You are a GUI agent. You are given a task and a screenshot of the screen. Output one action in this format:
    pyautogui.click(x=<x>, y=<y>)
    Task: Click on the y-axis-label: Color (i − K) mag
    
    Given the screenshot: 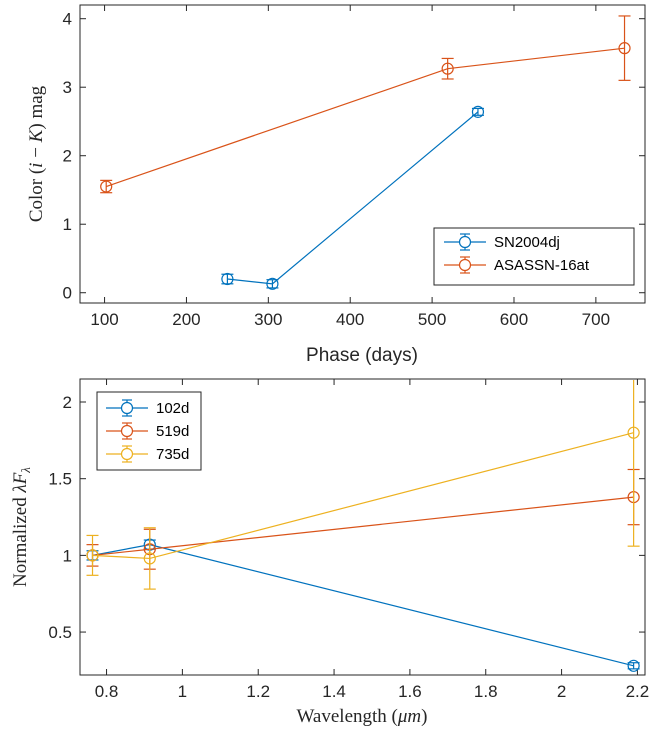 What is the action you would take?
    pyautogui.click(x=36, y=153)
    